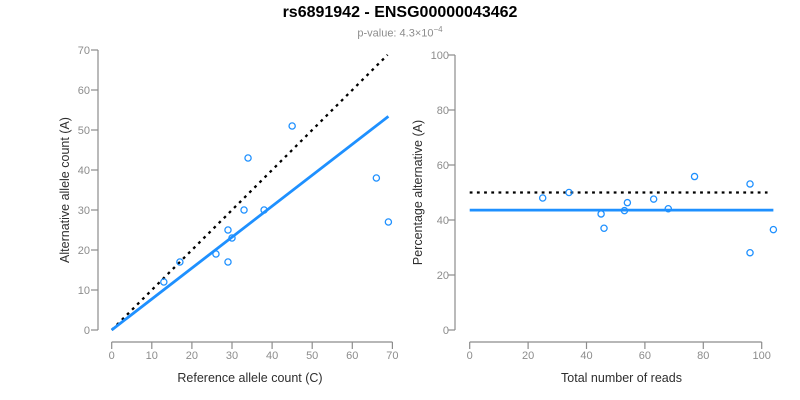 This screenshot has width=800, height=400. What do you see at coordinates (392, 356) in the screenshot?
I see `x-tick-label: 70` at bounding box center [392, 356].